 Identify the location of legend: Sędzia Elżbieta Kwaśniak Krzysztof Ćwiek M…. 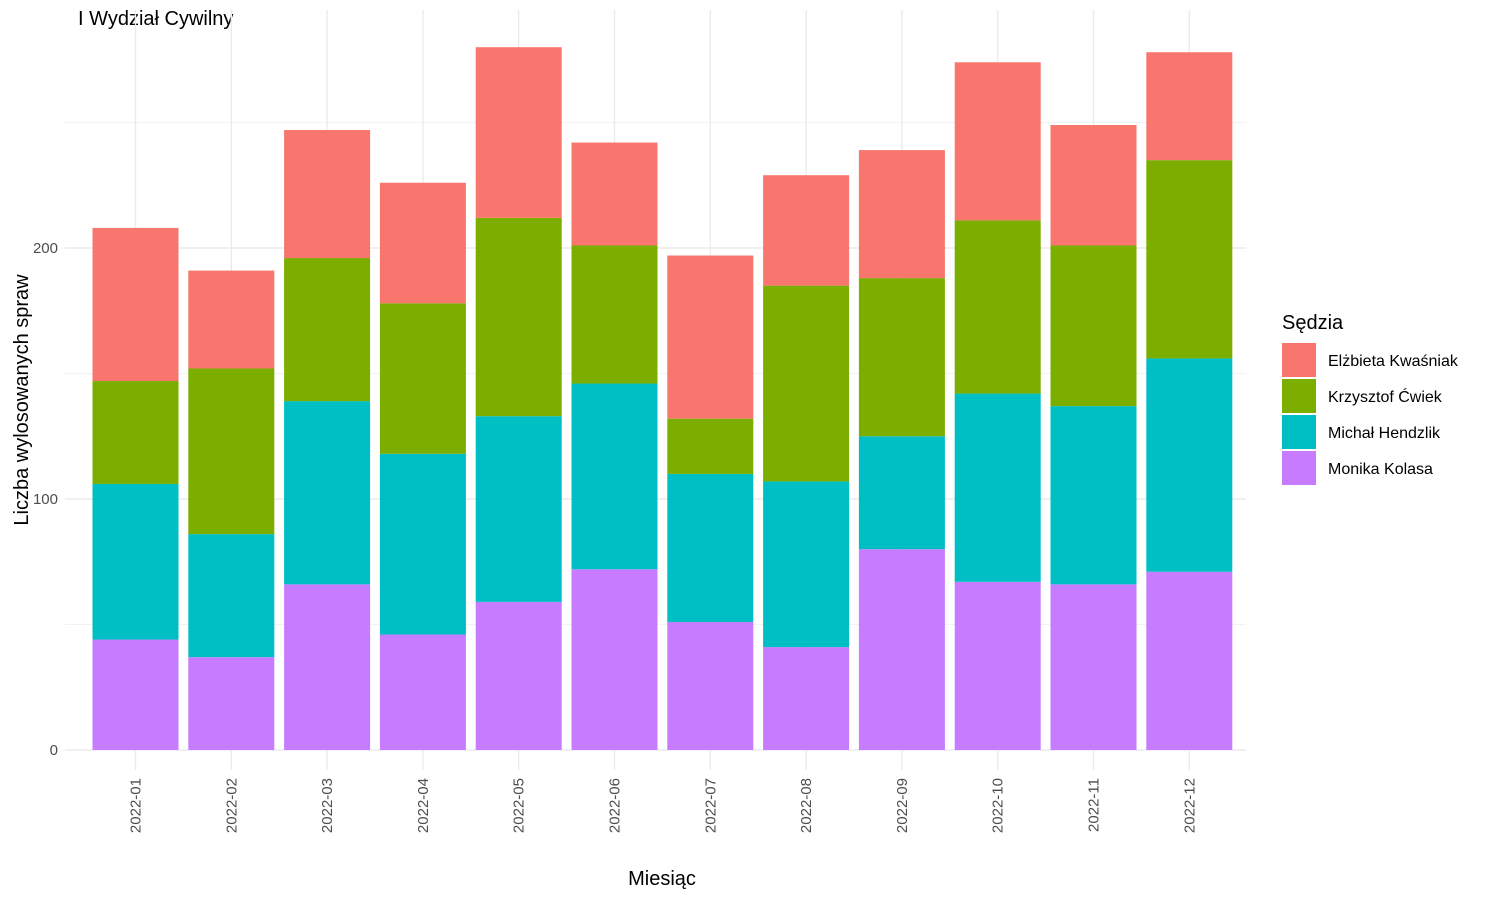
(1370, 398).